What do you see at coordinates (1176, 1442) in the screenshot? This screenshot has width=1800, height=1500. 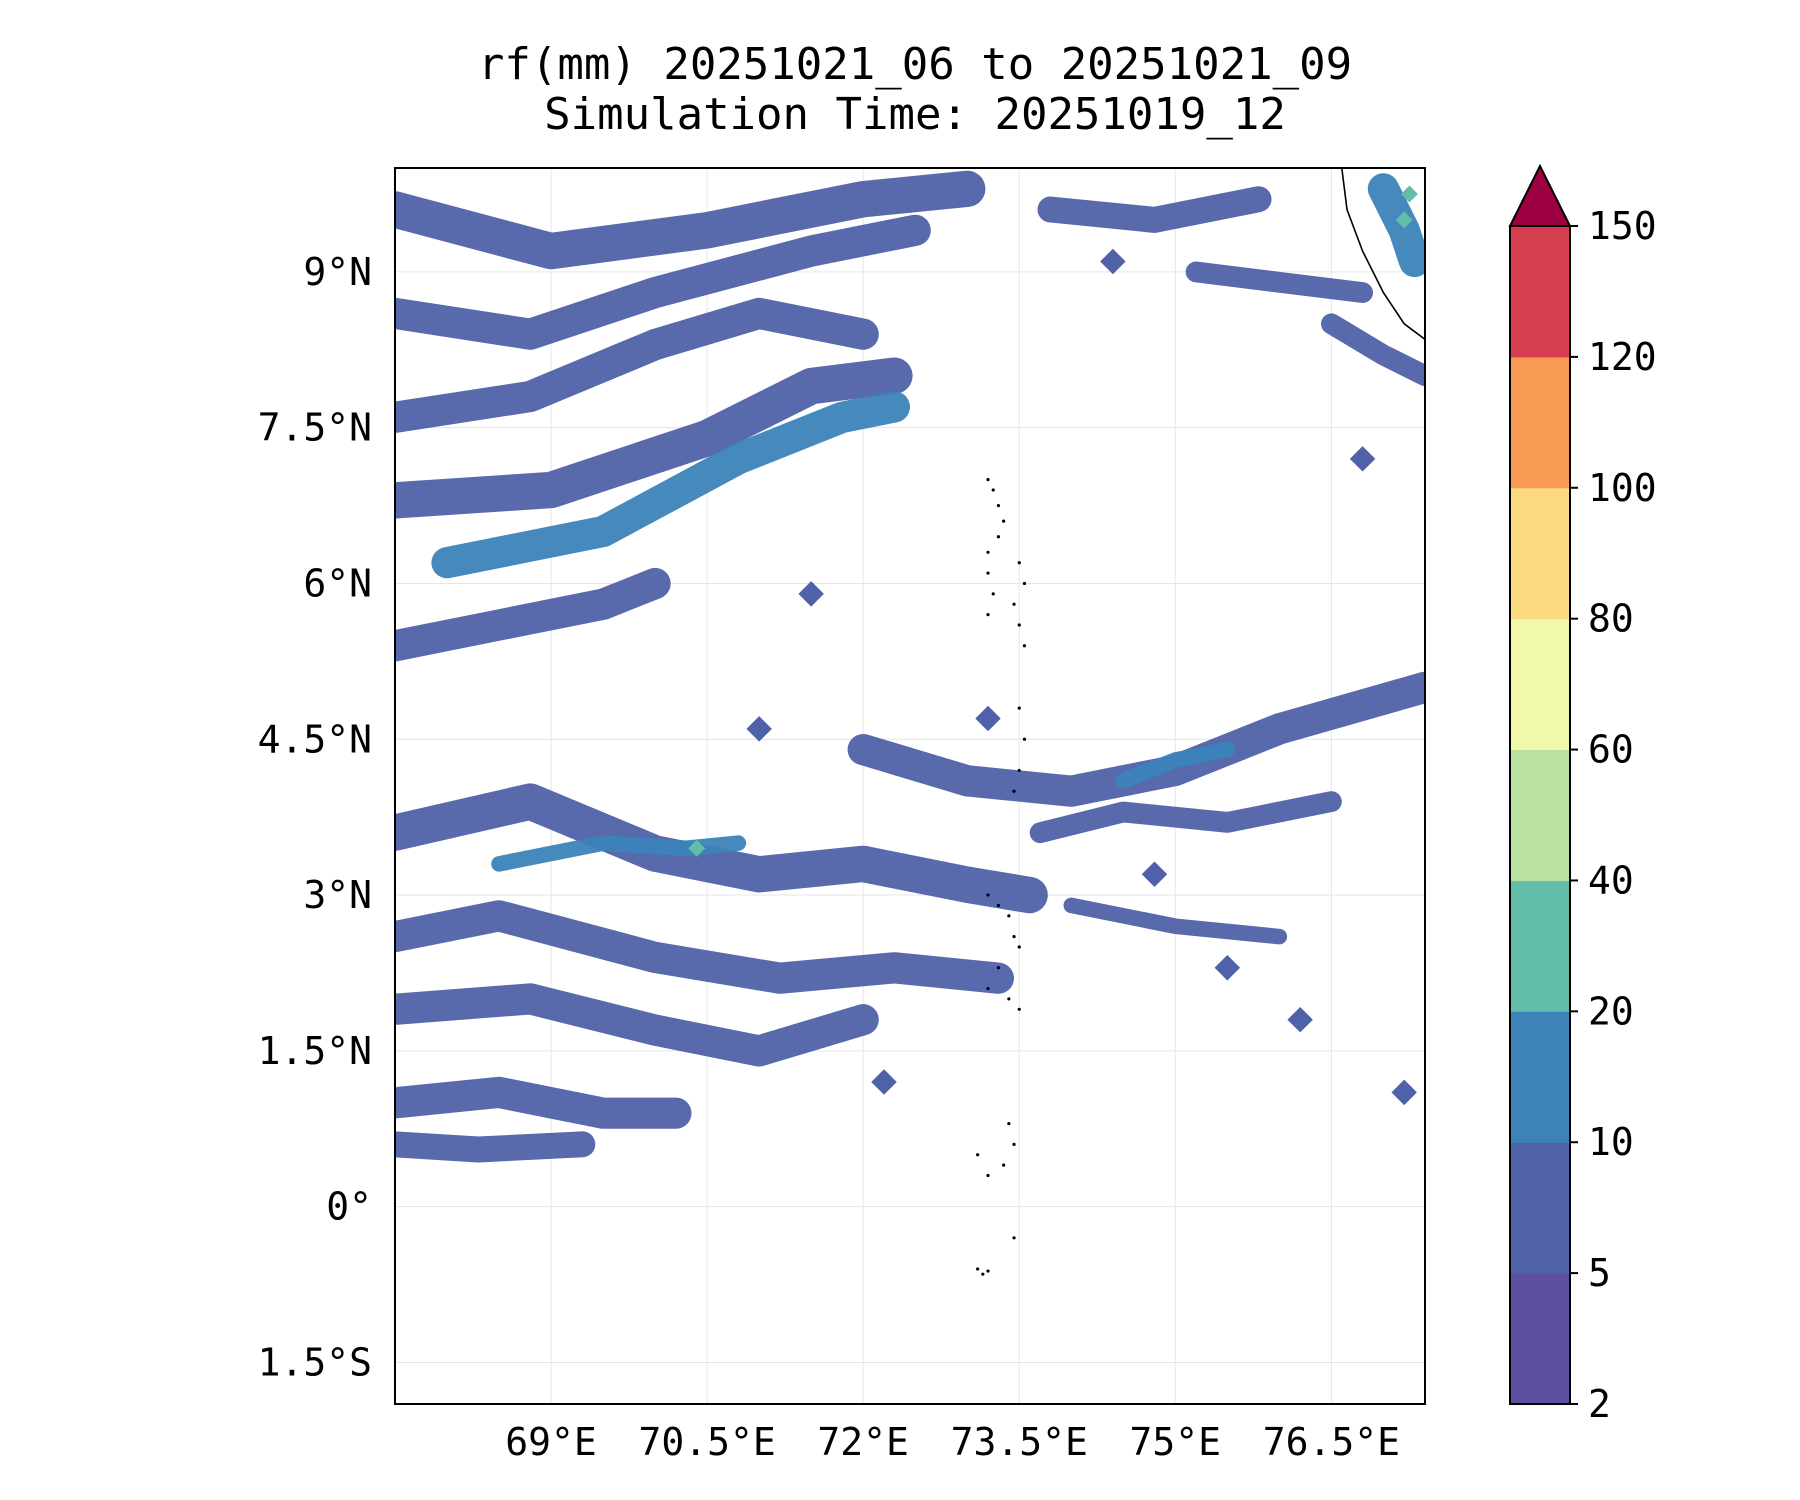 I see `lon-tick-label: 75°E` at bounding box center [1176, 1442].